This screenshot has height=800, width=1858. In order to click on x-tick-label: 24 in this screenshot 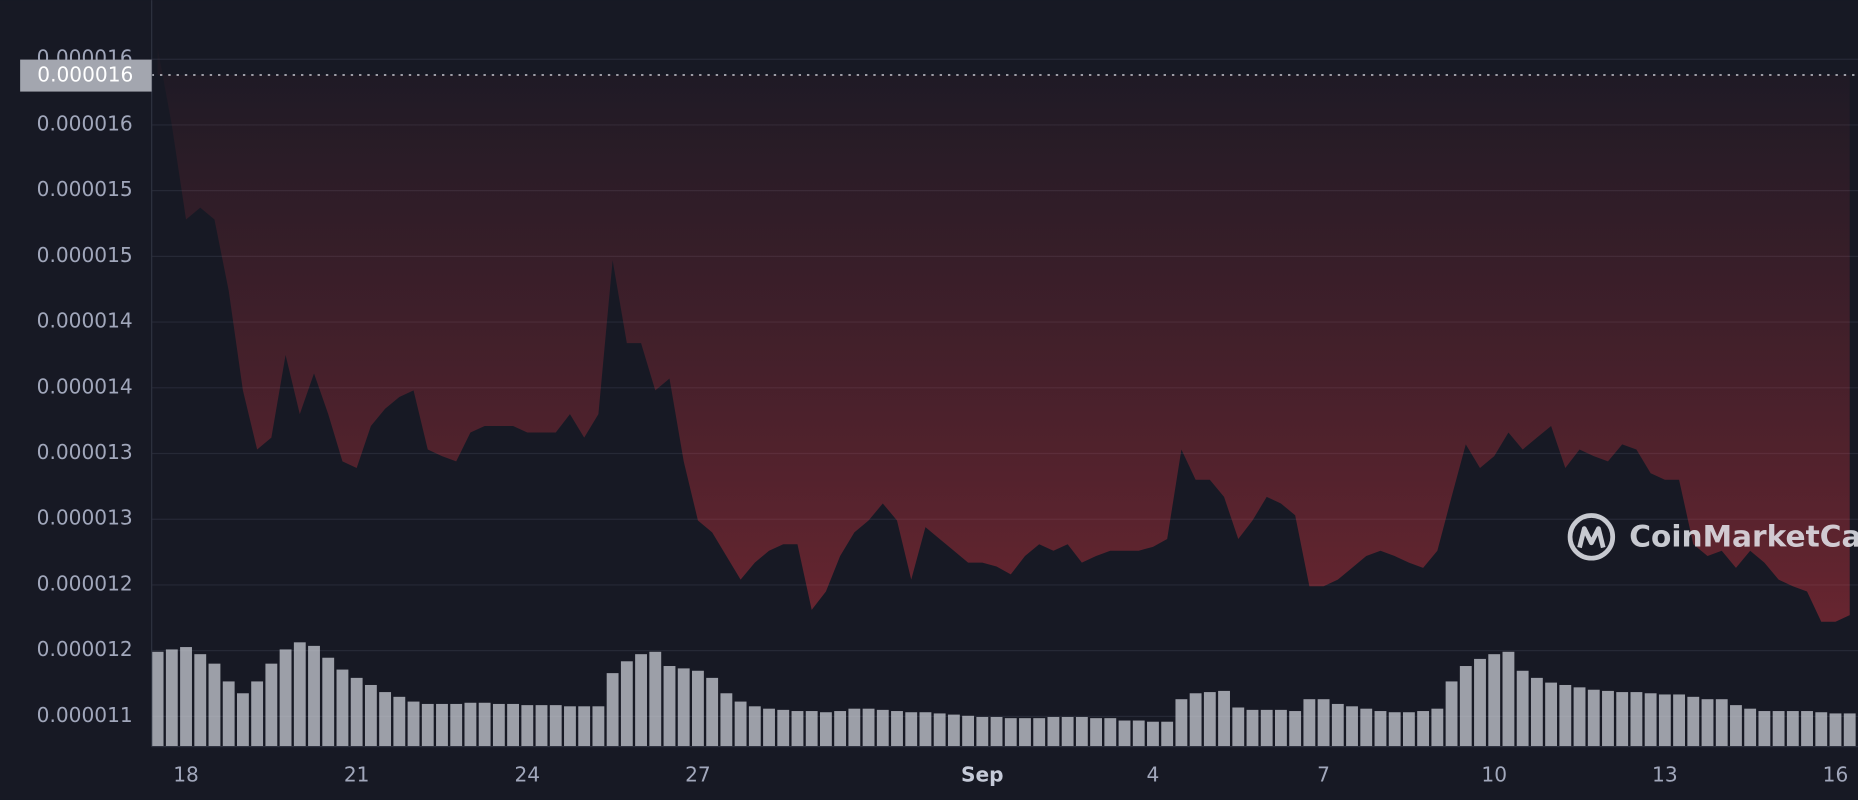, I will do `click(527, 775)`.